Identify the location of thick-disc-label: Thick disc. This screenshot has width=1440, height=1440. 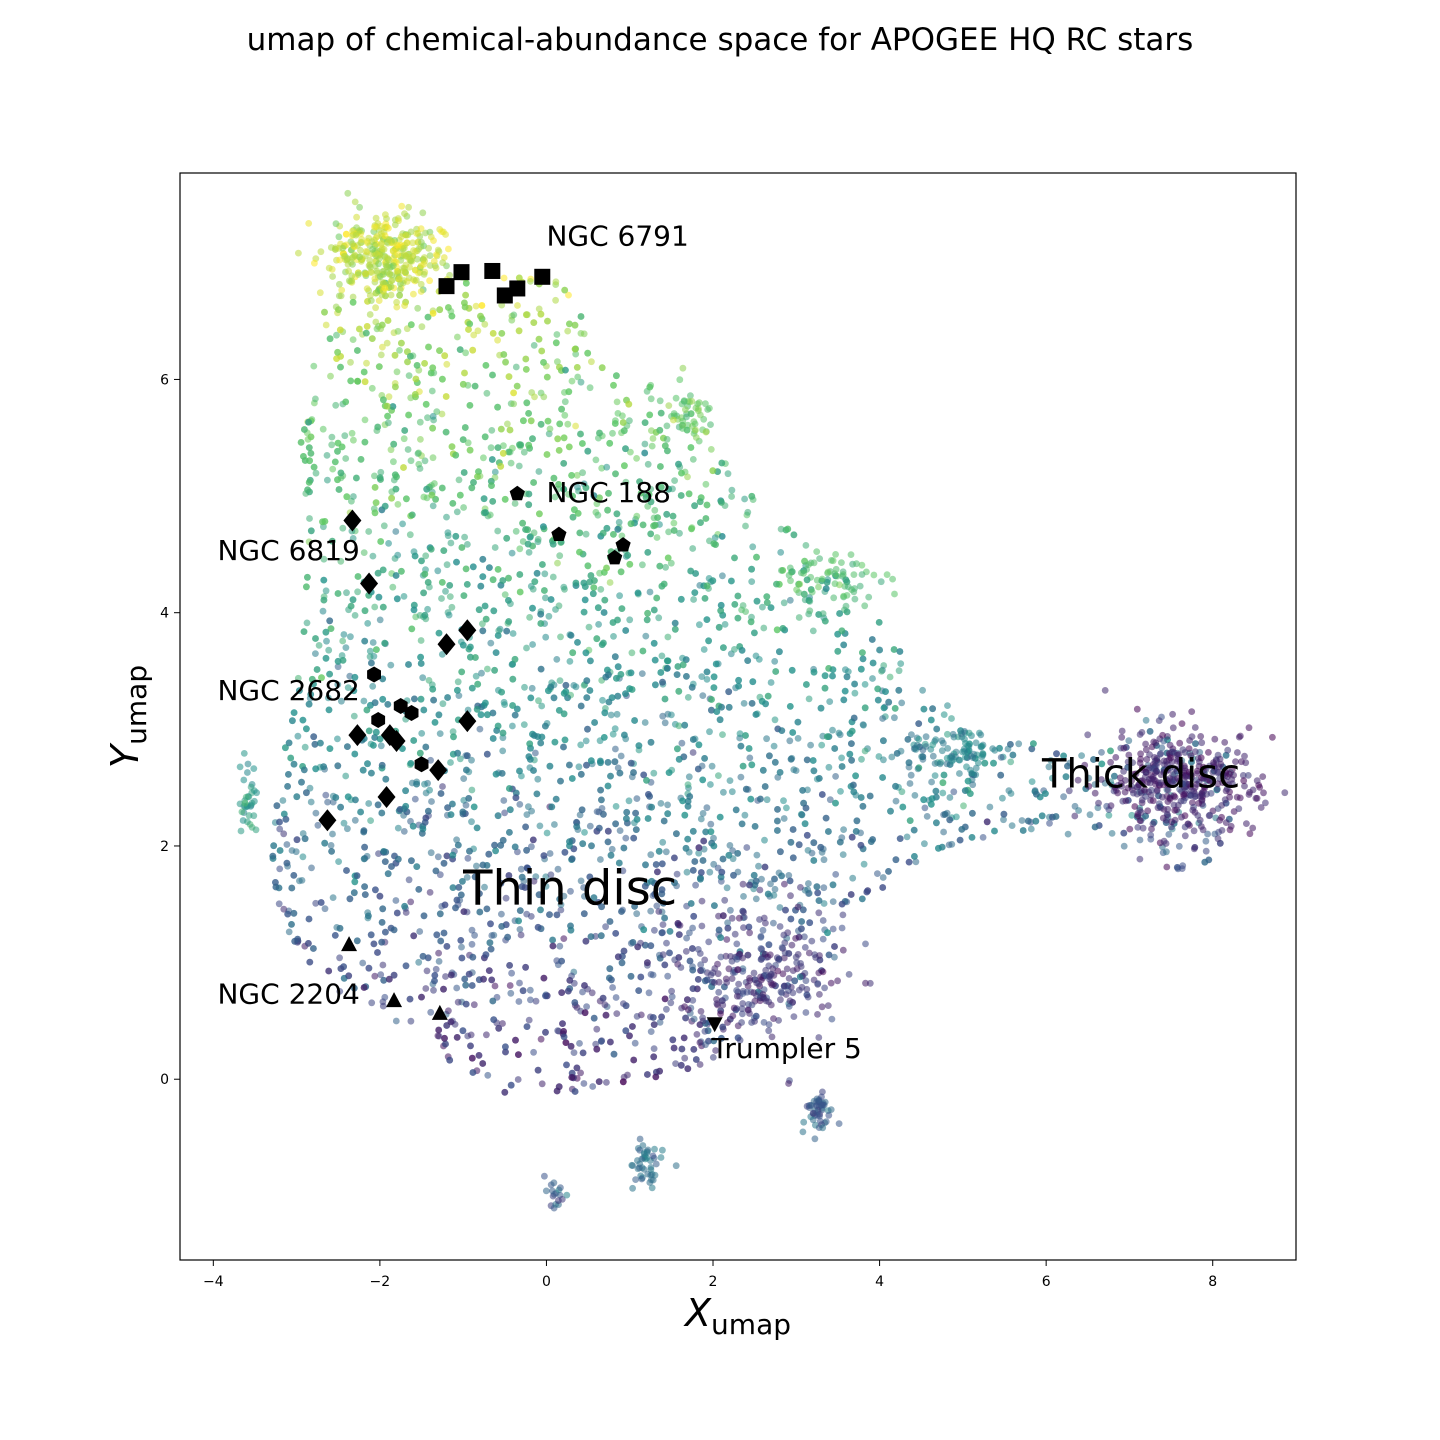
(1140, 775).